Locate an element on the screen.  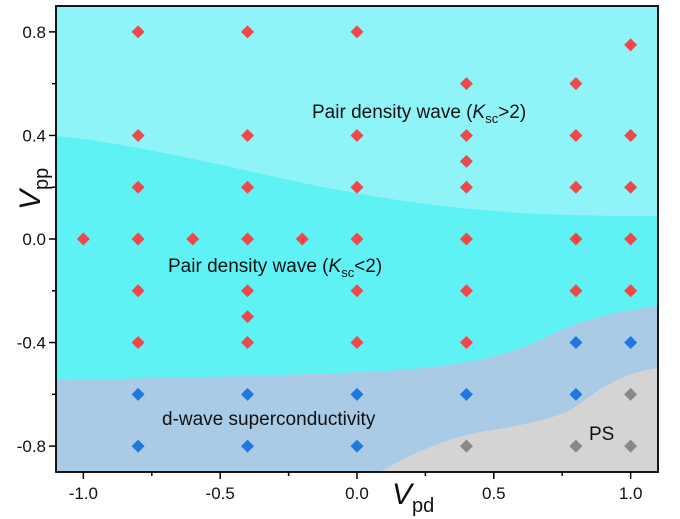
region-label-dsc: d-wave superconductivity is located at coordinates (269, 419).